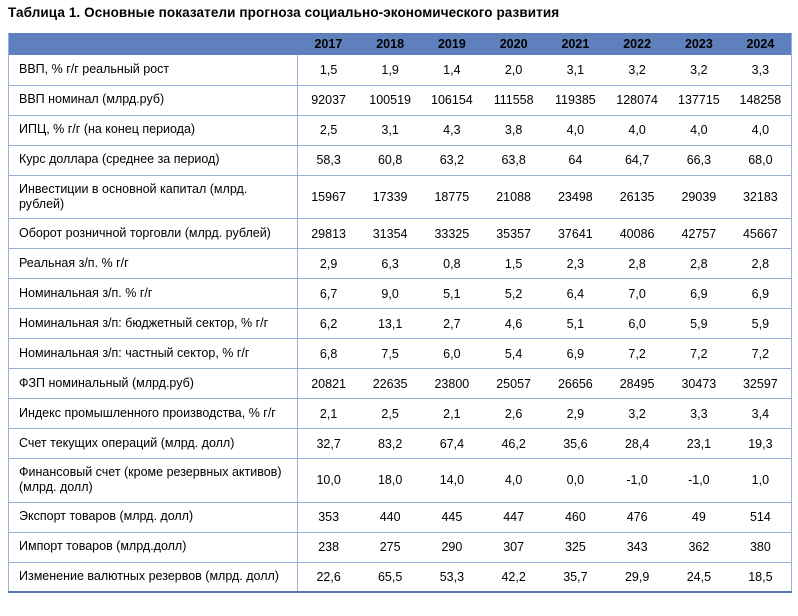  I want to click on indicator-label: ИПЦ, % г/г (на конец периода), so click(153, 129).